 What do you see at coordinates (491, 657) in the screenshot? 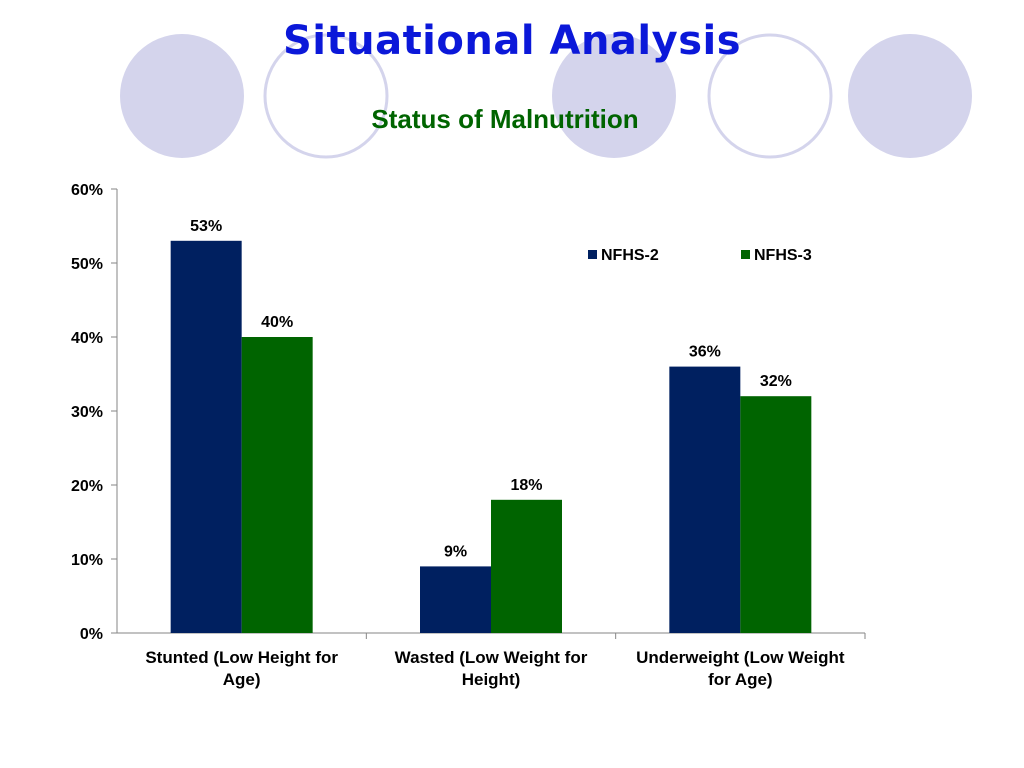
I see `x-tick-label: Wasted (Low Weight for` at bounding box center [491, 657].